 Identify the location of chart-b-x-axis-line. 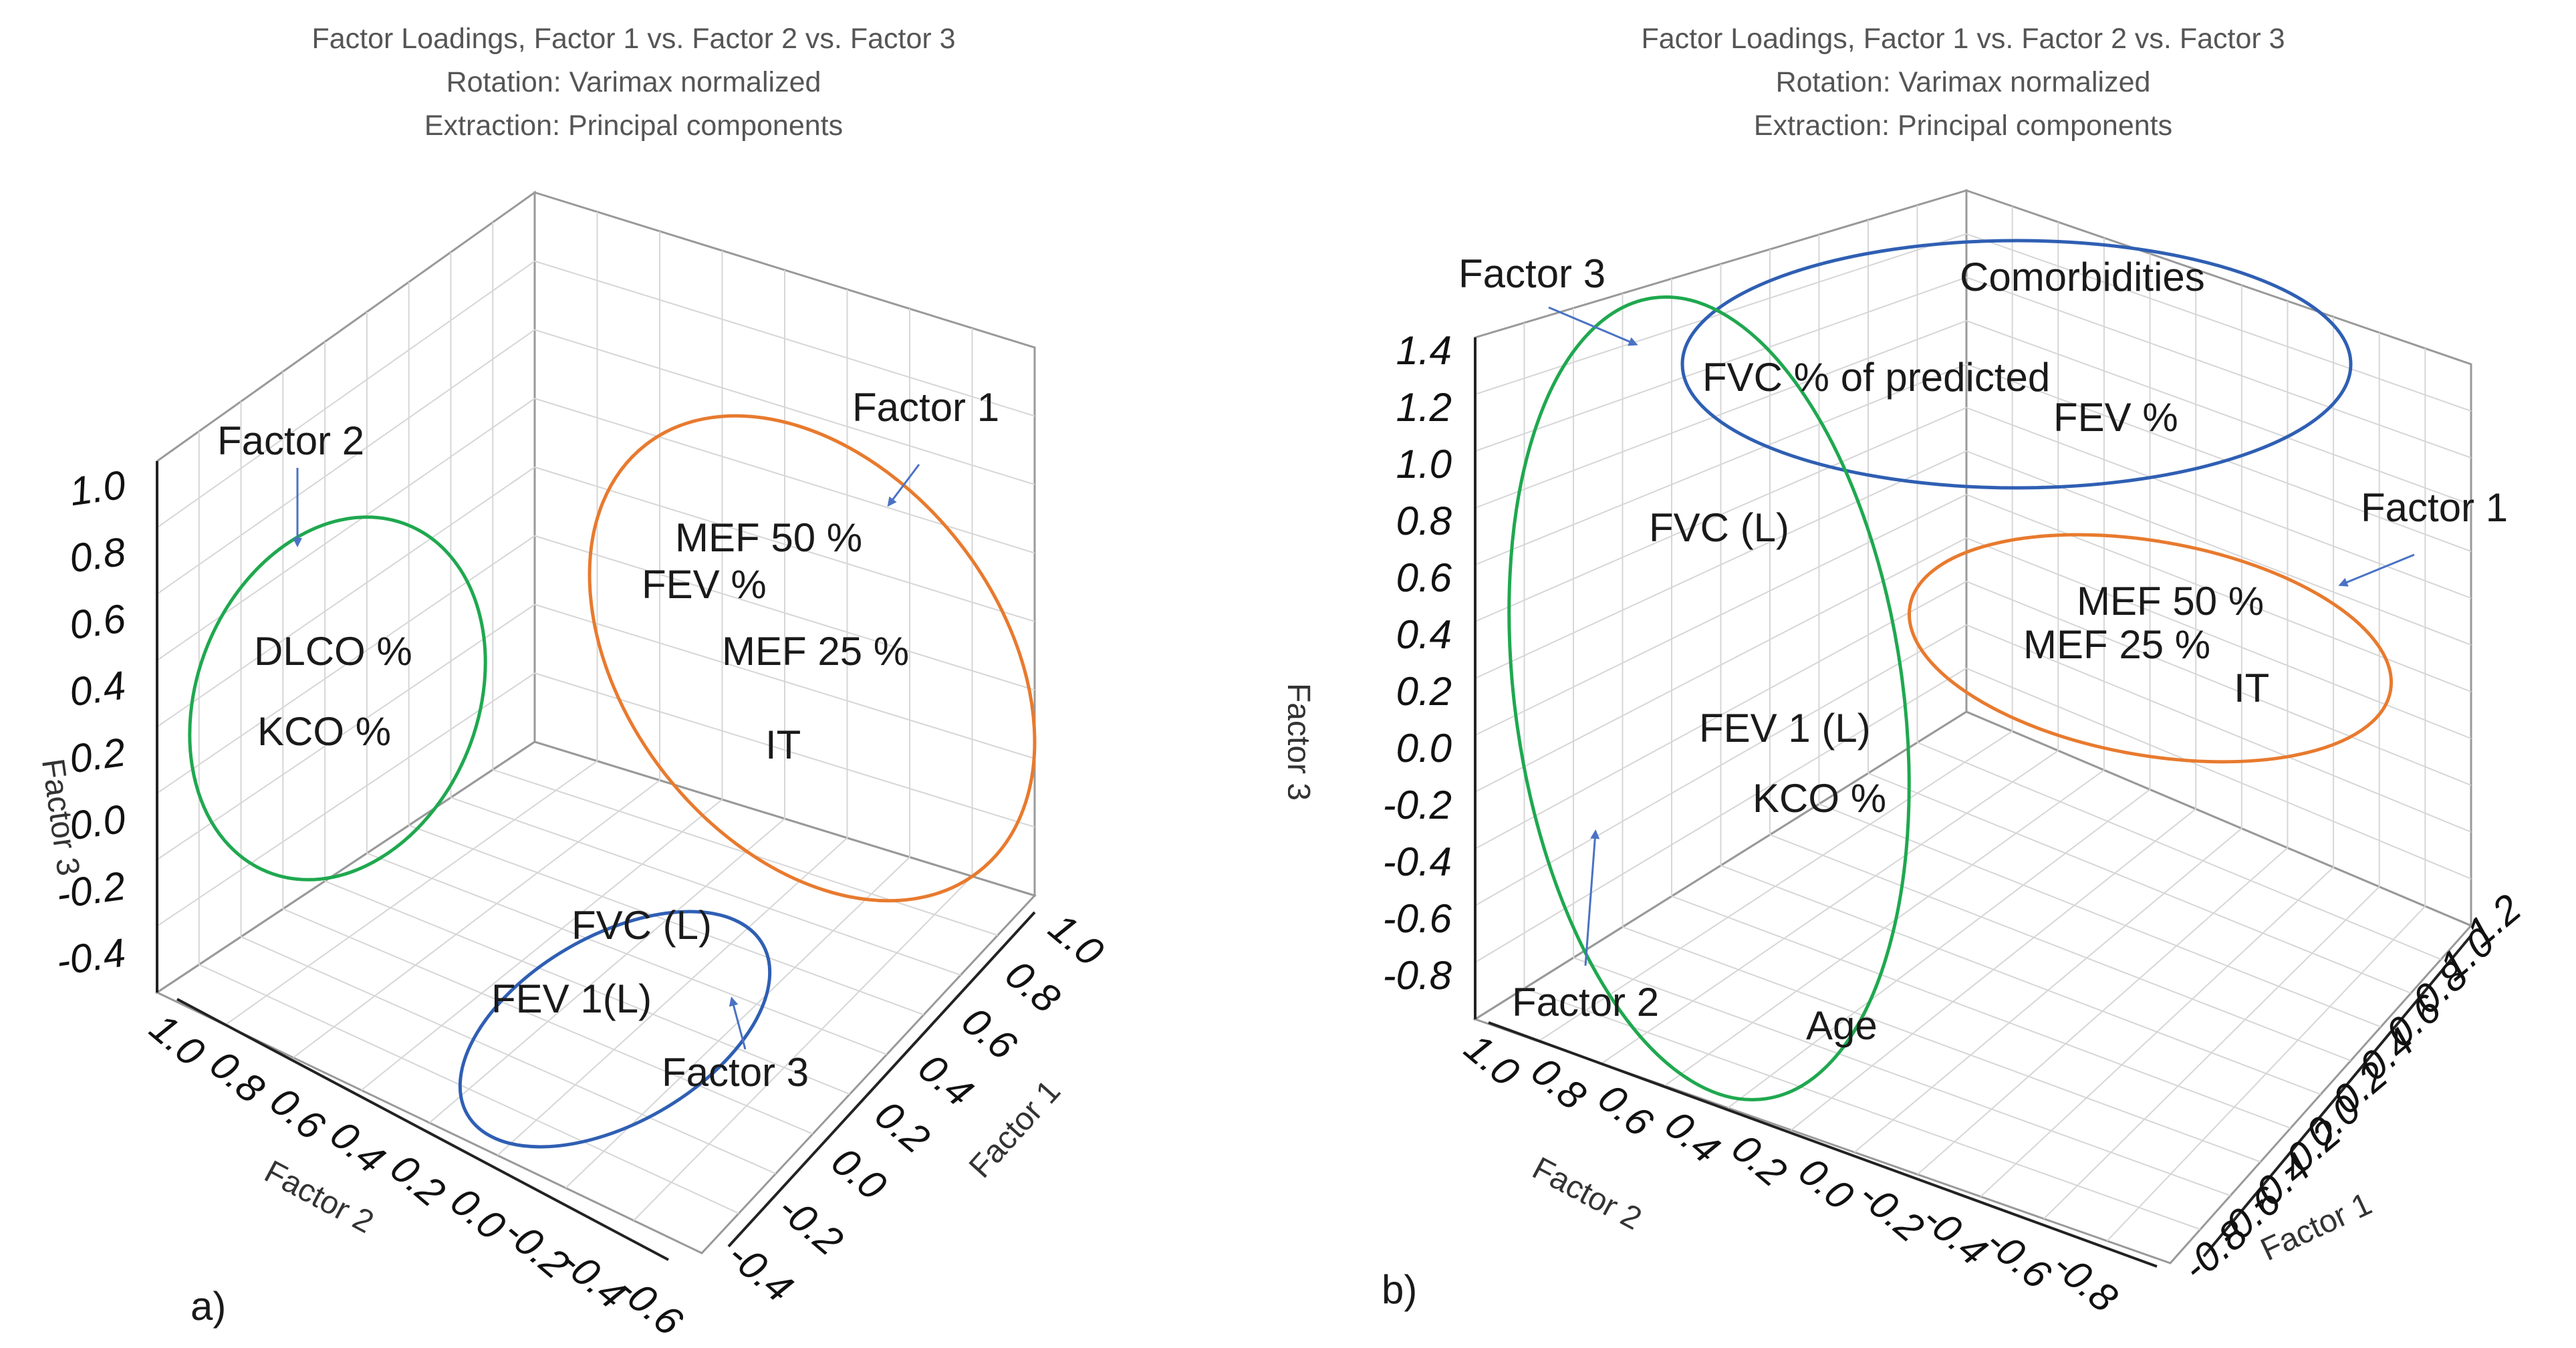
(2337, 1096).